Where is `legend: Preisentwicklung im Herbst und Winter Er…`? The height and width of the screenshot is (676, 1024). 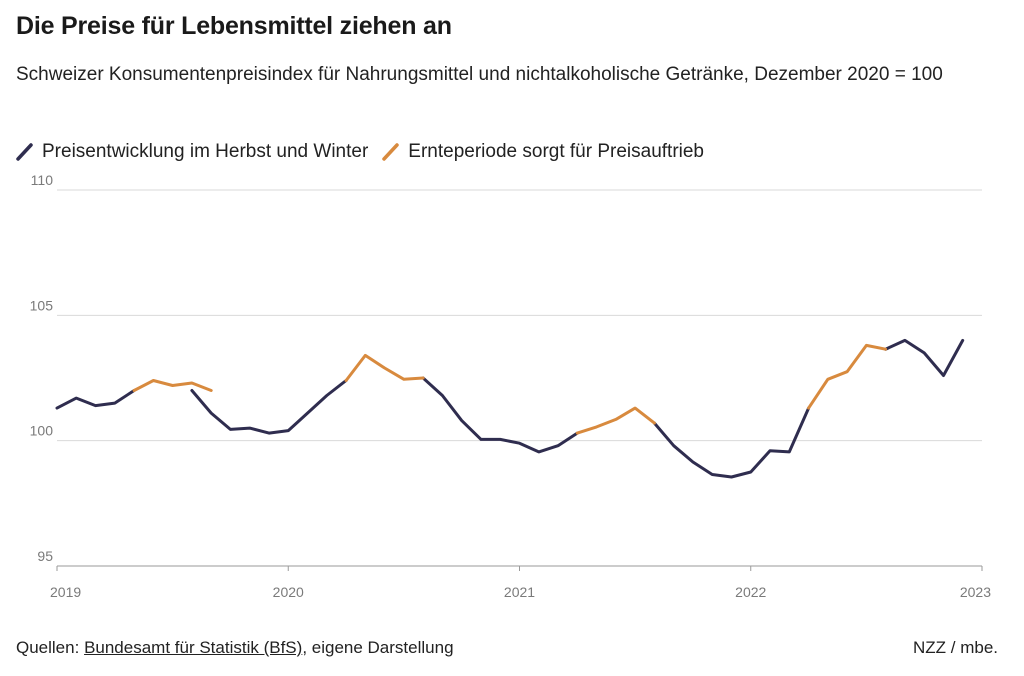 legend: Preisentwicklung im Herbst und Winter Er… is located at coordinates (367, 152).